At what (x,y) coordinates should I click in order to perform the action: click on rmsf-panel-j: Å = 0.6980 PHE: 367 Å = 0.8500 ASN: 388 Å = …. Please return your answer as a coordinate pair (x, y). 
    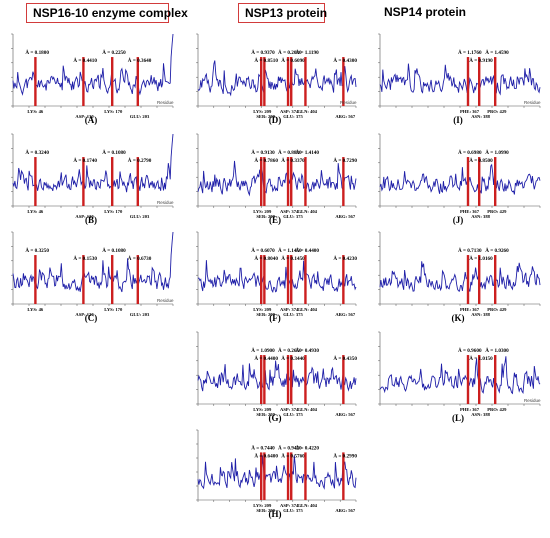
    Looking at the image, I should click on (458, 178).